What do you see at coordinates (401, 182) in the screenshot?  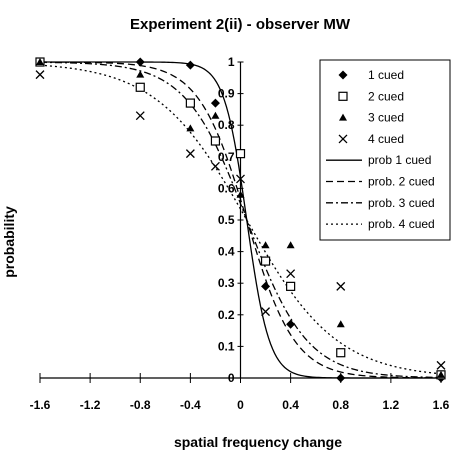 I see `legend-label: prob. 2 cued` at bounding box center [401, 182].